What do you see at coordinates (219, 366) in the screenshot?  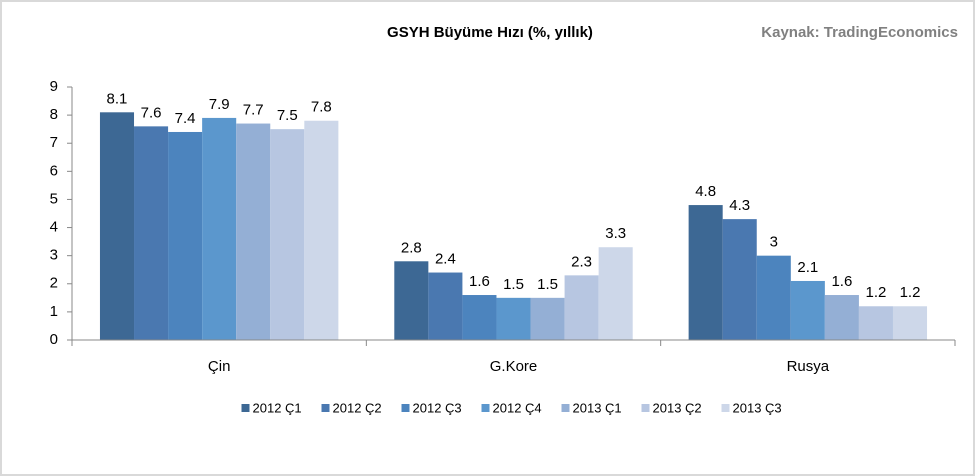 I see `x-tick-label: Çin` at bounding box center [219, 366].